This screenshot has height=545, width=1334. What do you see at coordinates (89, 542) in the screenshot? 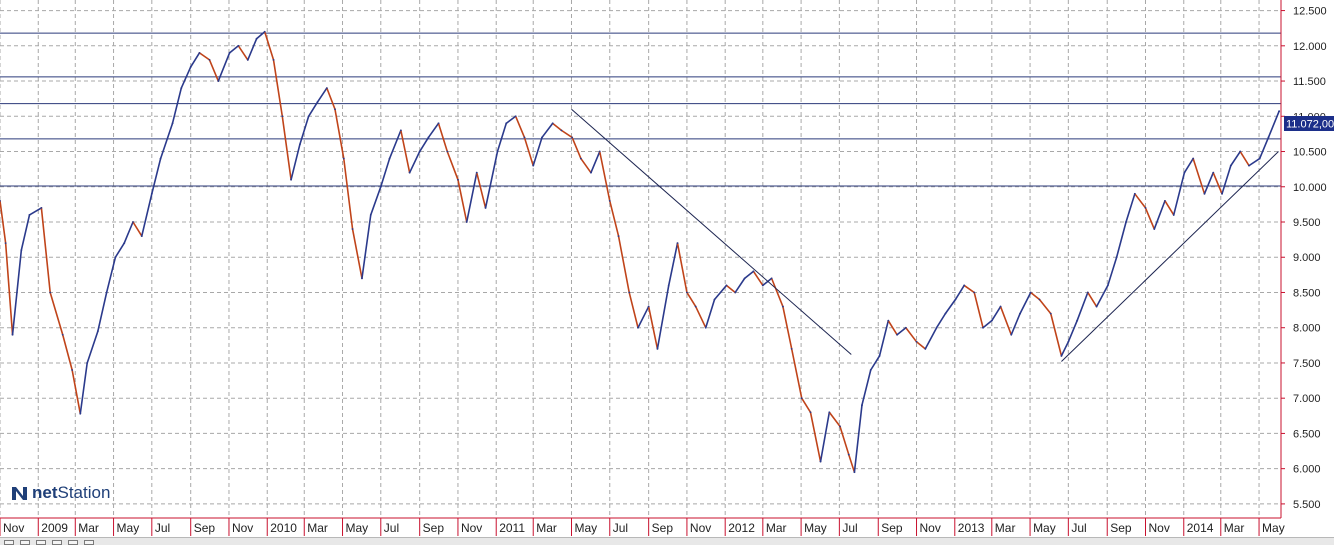
I see `settings-icon` at bounding box center [89, 542].